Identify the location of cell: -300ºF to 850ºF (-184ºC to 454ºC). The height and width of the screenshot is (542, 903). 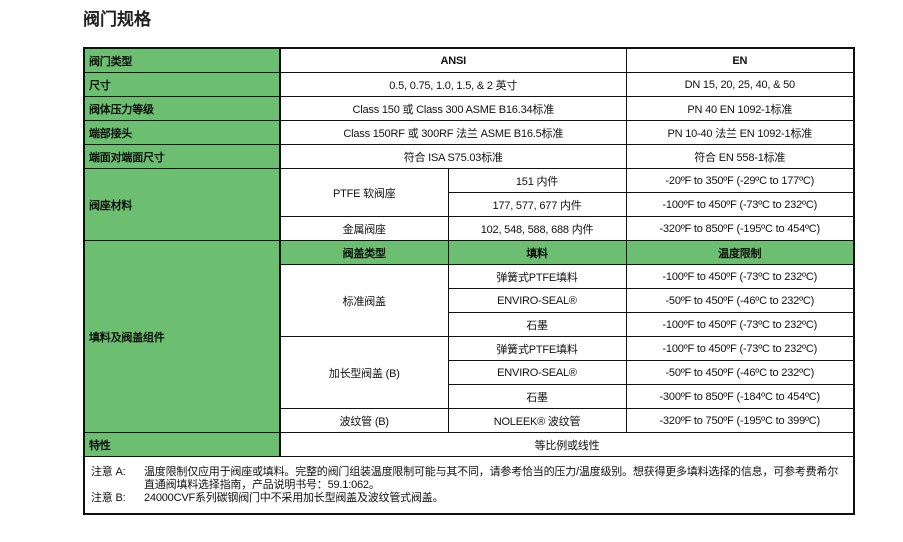
(740, 396).